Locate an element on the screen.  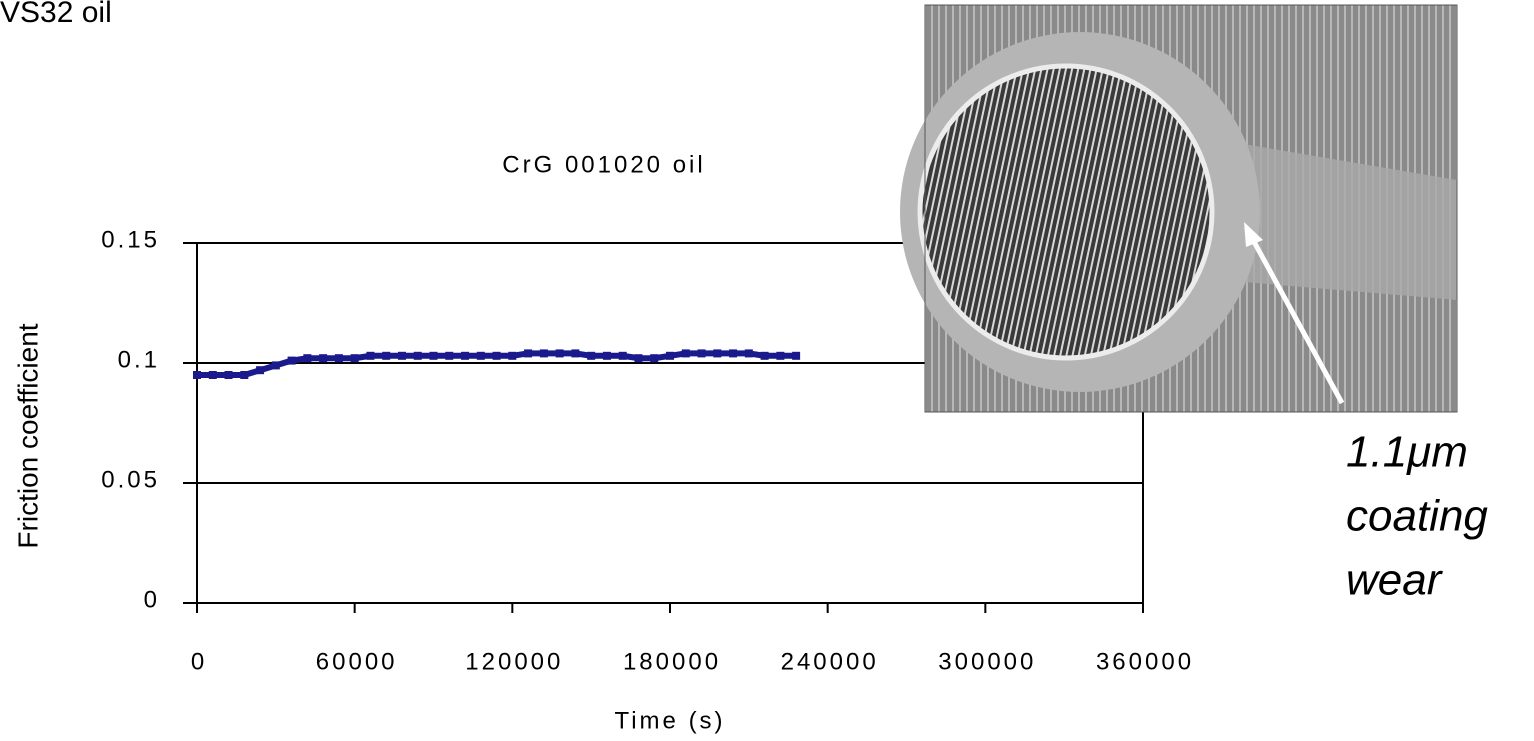
chart-title: CrG 001020 oil is located at coordinates (603, 164).